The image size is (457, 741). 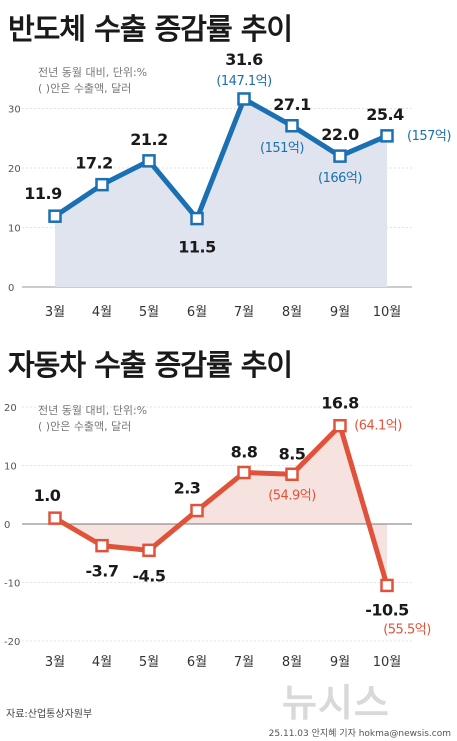 I want to click on export-label: (157억), so click(x=429, y=136).